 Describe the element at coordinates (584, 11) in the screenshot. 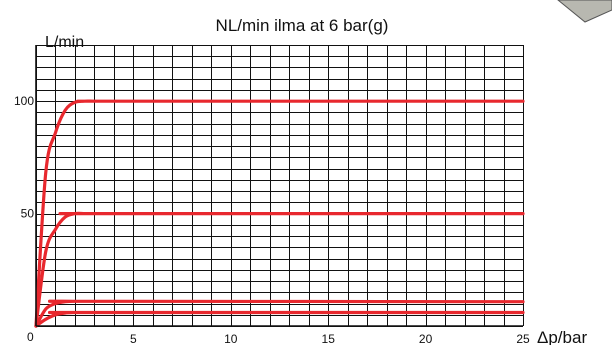

I see `corner-decoration` at that location.